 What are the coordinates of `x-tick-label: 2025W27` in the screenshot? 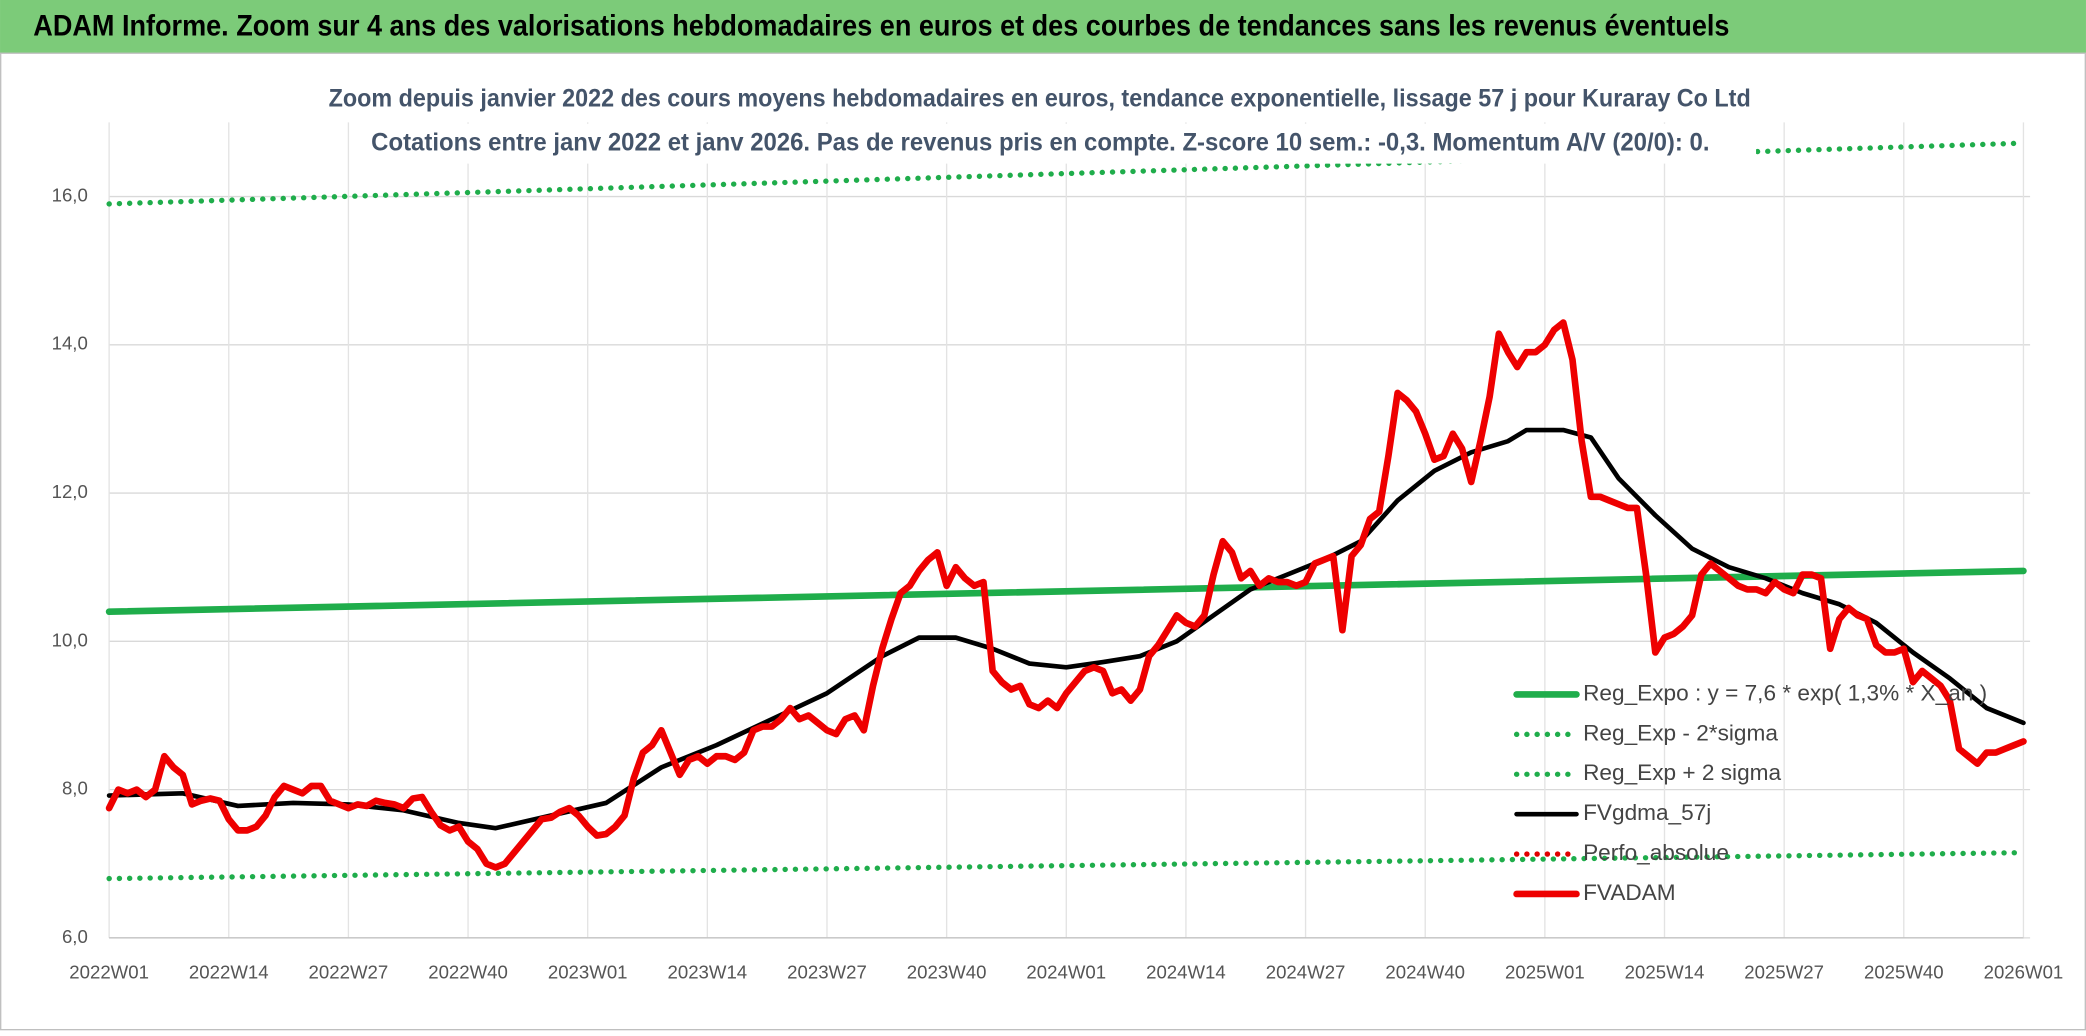 It's located at (1784, 972).